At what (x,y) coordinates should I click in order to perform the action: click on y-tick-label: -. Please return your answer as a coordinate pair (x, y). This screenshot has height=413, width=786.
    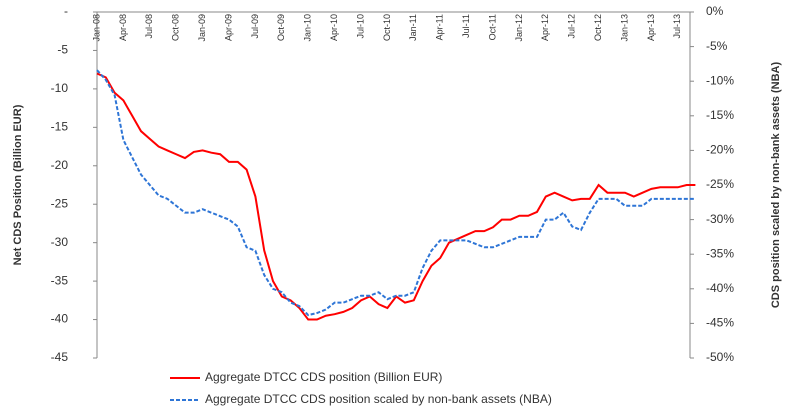
    Looking at the image, I should click on (66, 11).